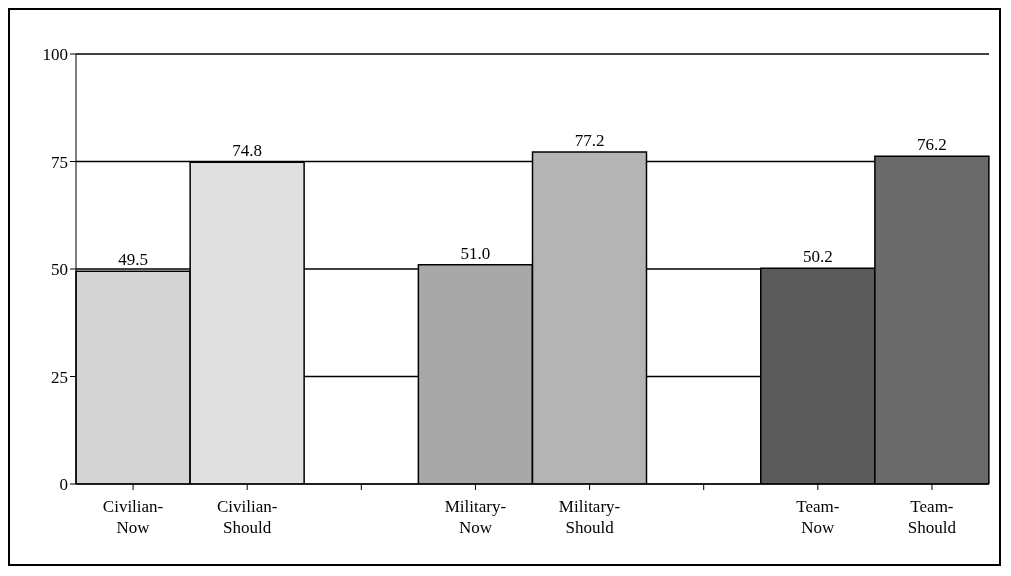  Describe the element at coordinates (247, 517) in the screenshot. I see `x-tick-label: Civilian-Should` at that location.